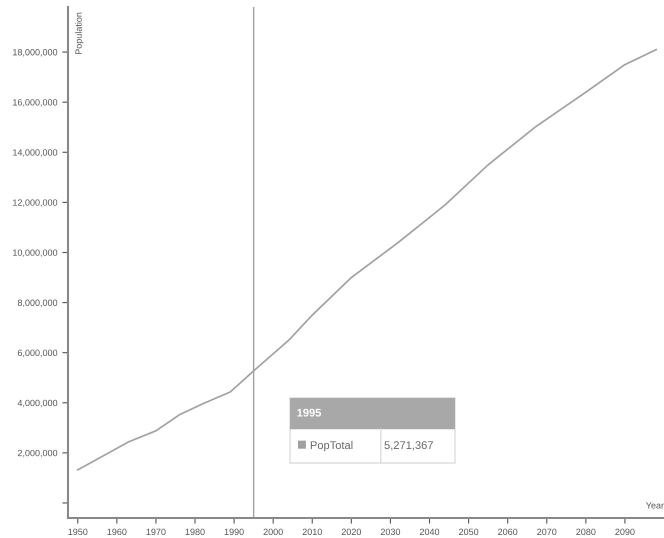  I want to click on x-tick-label: 1950, so click(78, 532).